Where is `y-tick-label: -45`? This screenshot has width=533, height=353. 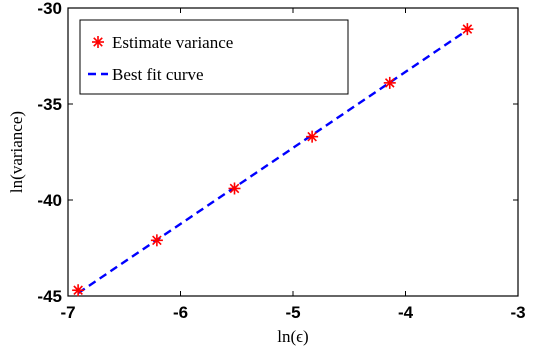 y-tick-label: -45 is located at coordinates (49, 296).